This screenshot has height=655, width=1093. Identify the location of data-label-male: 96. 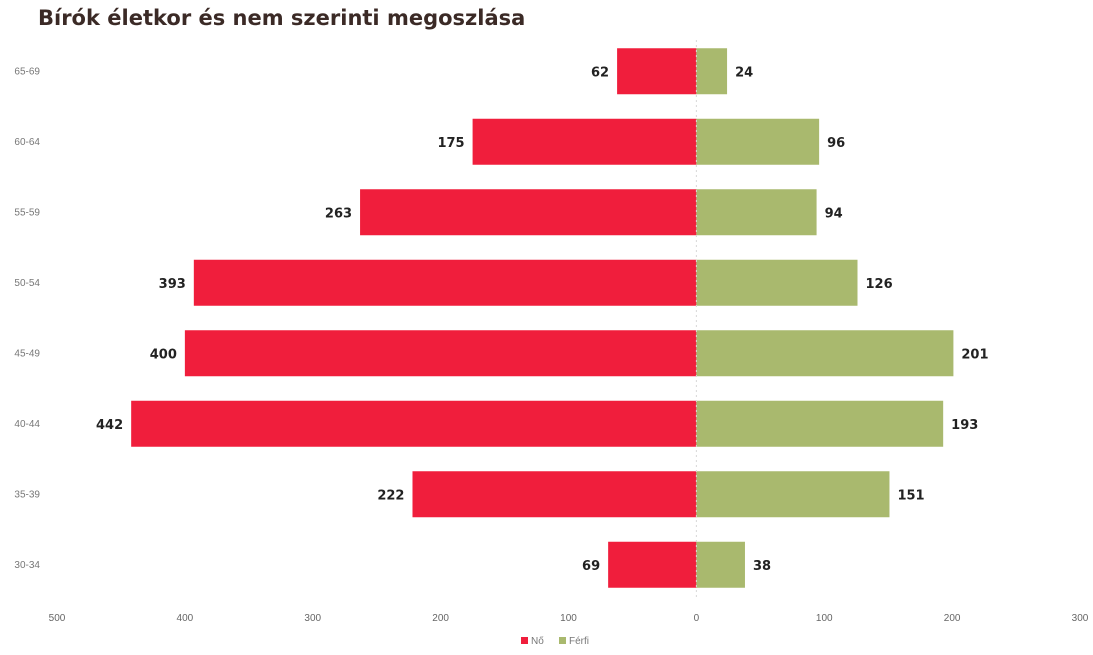
(836, 143).